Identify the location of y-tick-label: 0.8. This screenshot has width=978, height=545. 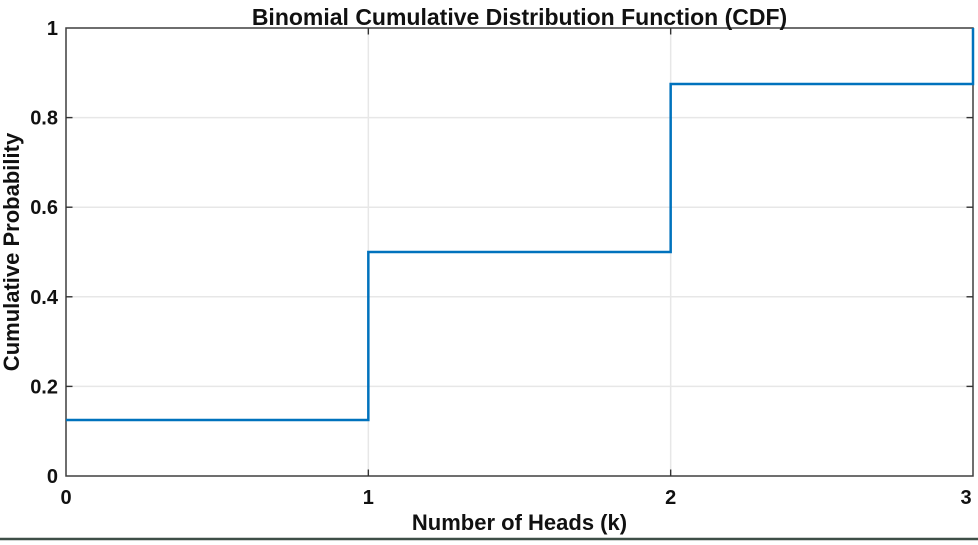
(44, 119).